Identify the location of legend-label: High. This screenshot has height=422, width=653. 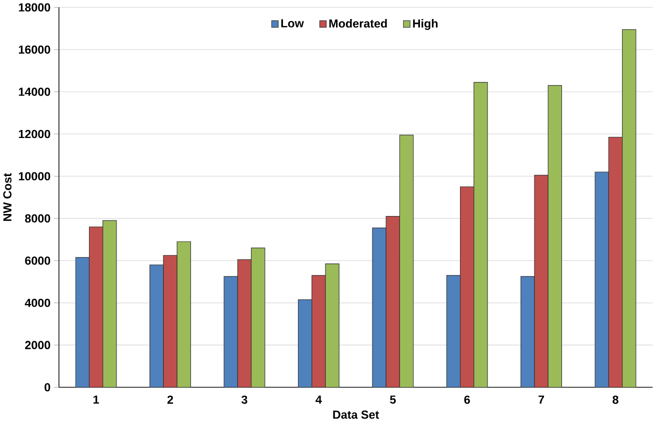
(425, 24).